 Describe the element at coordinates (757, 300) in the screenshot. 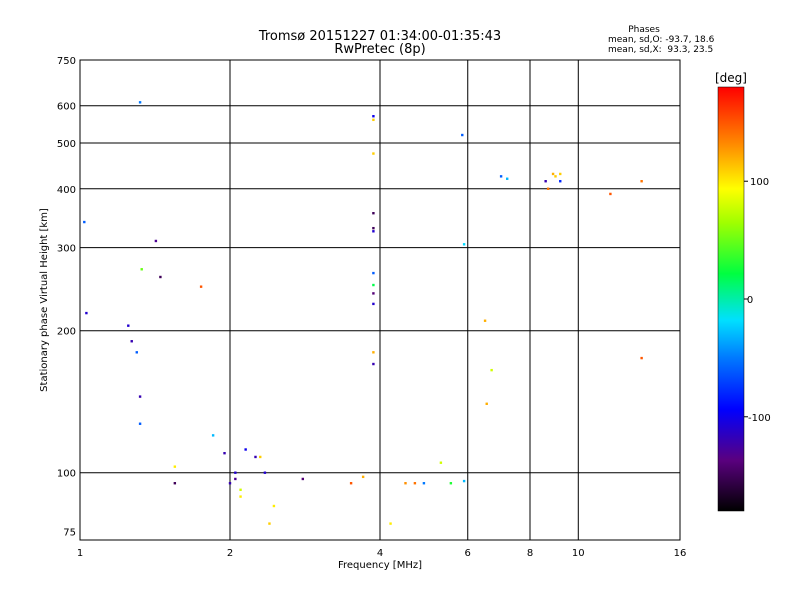

I see `colorbar-ticks: 100 0 -100` at that location.